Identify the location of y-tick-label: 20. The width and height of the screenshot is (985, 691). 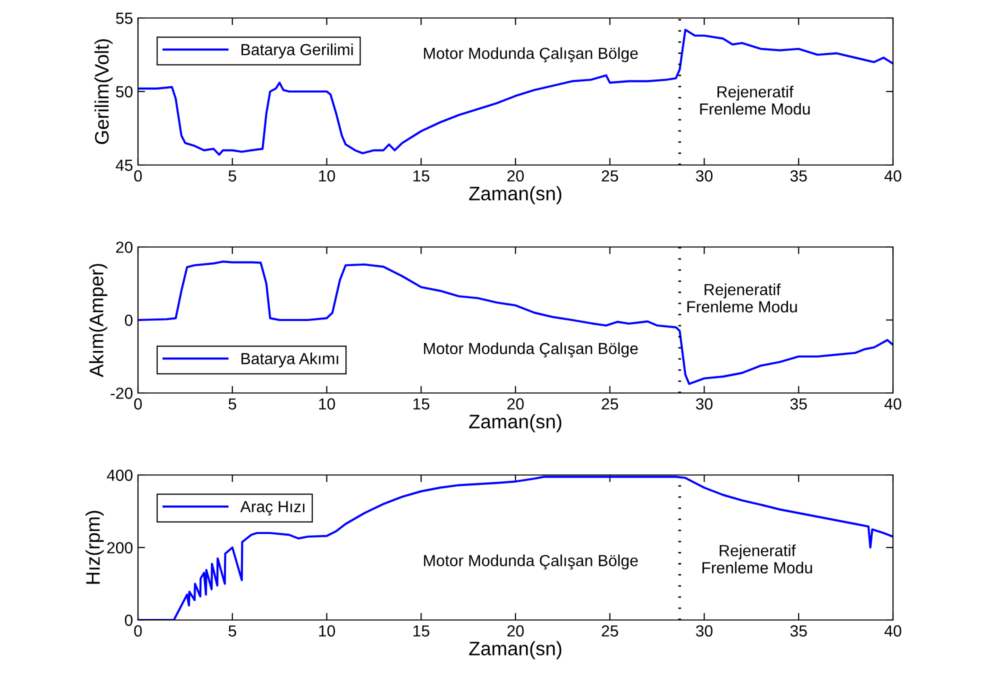
(124, 247).